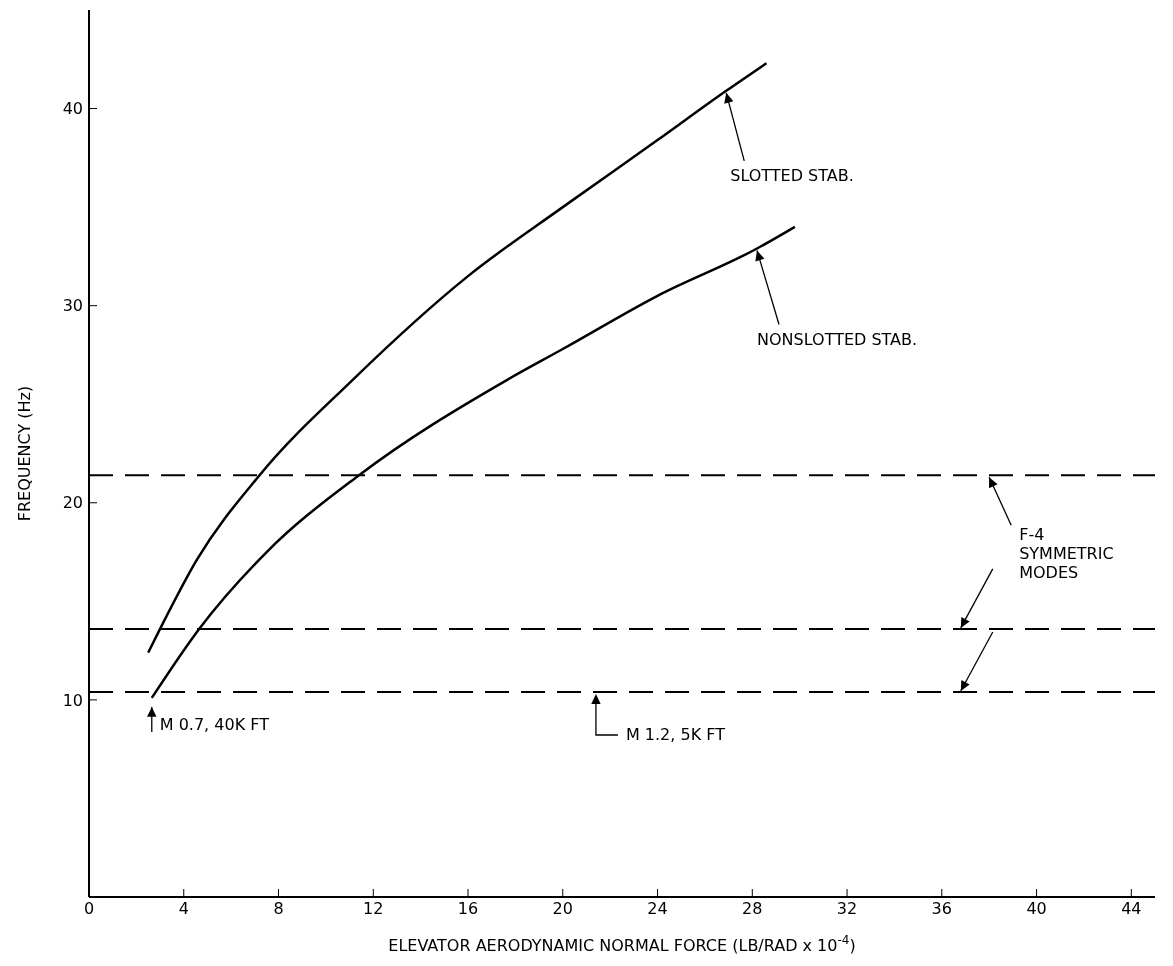  Describe the element at coordinates (72, 109) in the screenshot. I see `y-tick-label: 40` at that location.